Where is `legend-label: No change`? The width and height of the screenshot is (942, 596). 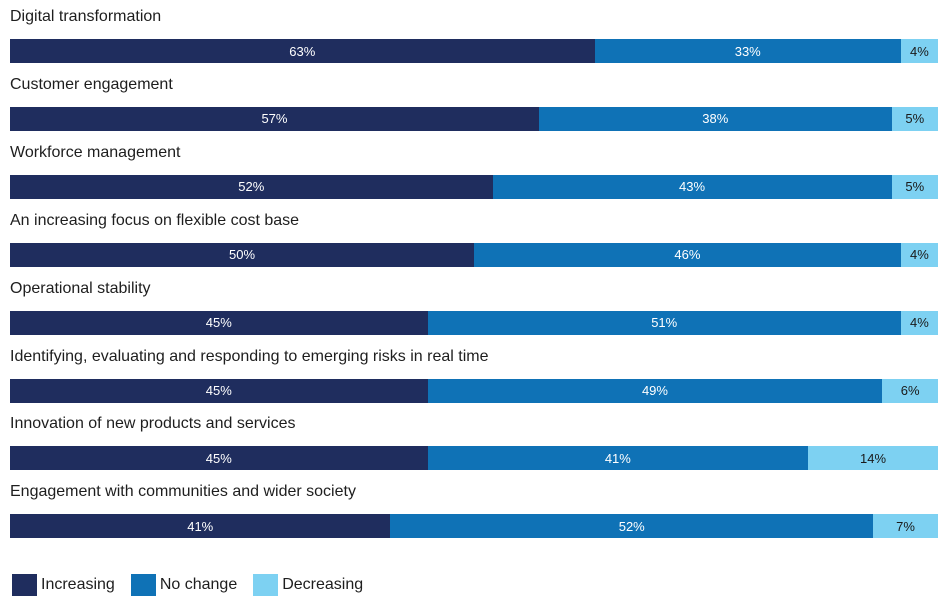 legend-label: No change is located at coordinates (198, 584).